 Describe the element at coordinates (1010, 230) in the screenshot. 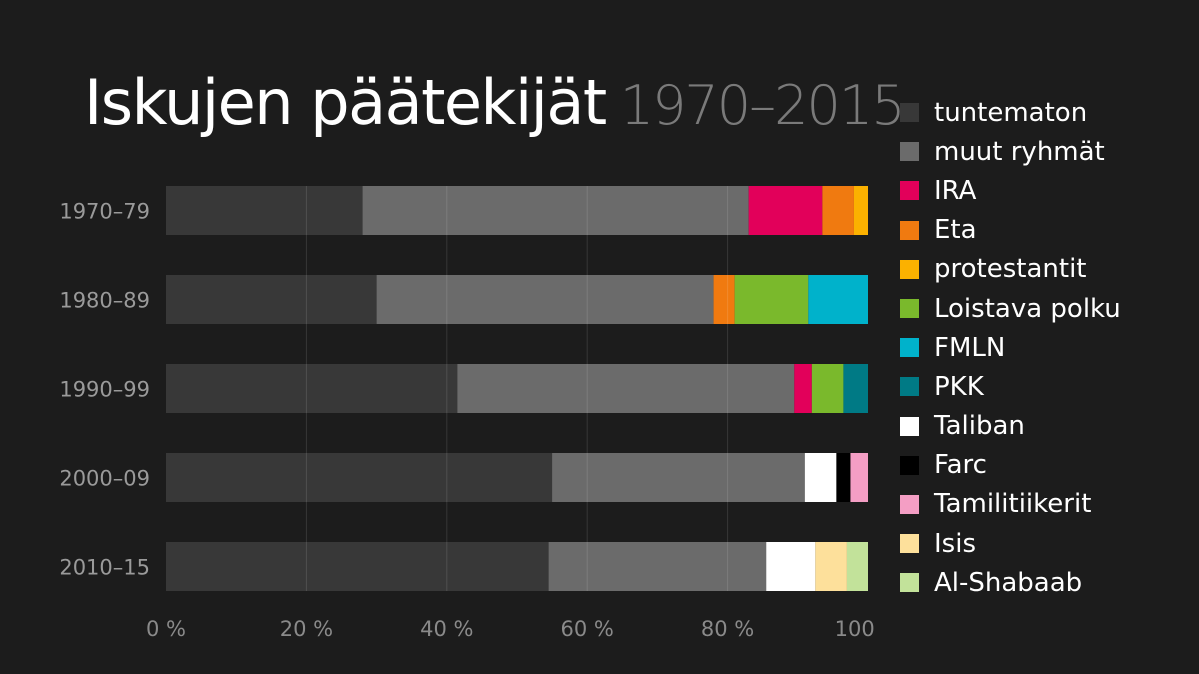

I see `legend-item: Eta` at that location.